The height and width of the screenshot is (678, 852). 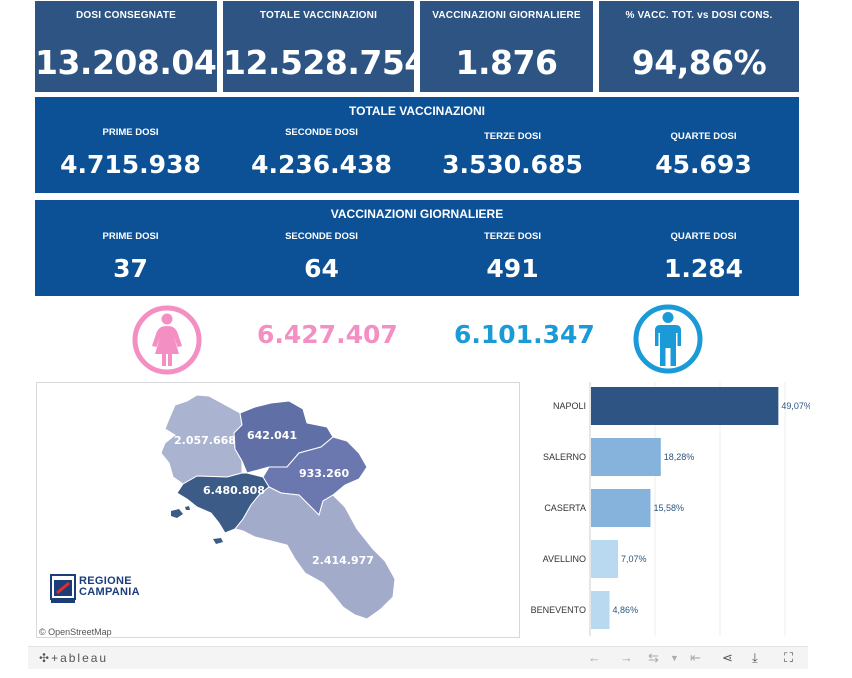 I want to click on label-napoli: 6.480.808, so click(x=234, y=490).